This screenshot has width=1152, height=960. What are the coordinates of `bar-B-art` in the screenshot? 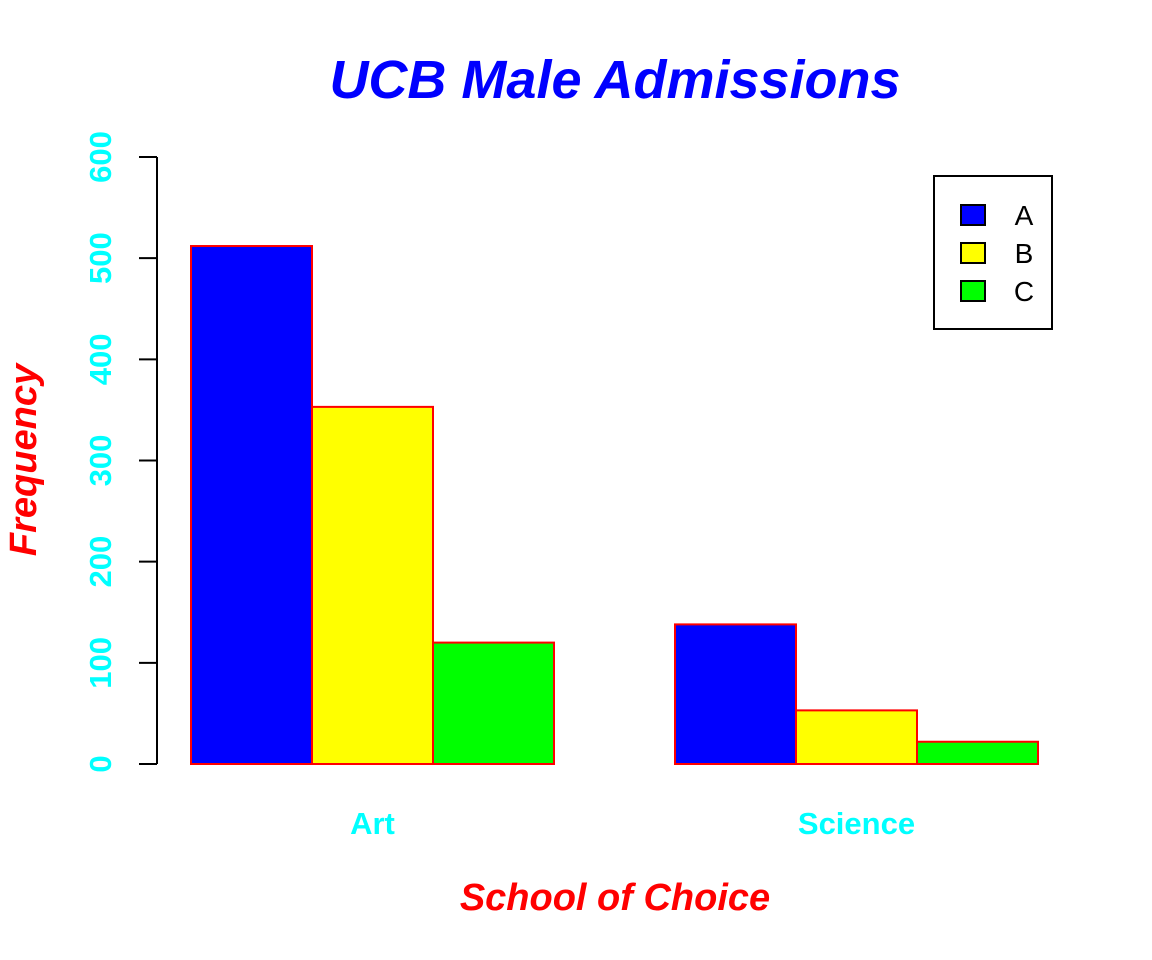 It's located at (372, 585).